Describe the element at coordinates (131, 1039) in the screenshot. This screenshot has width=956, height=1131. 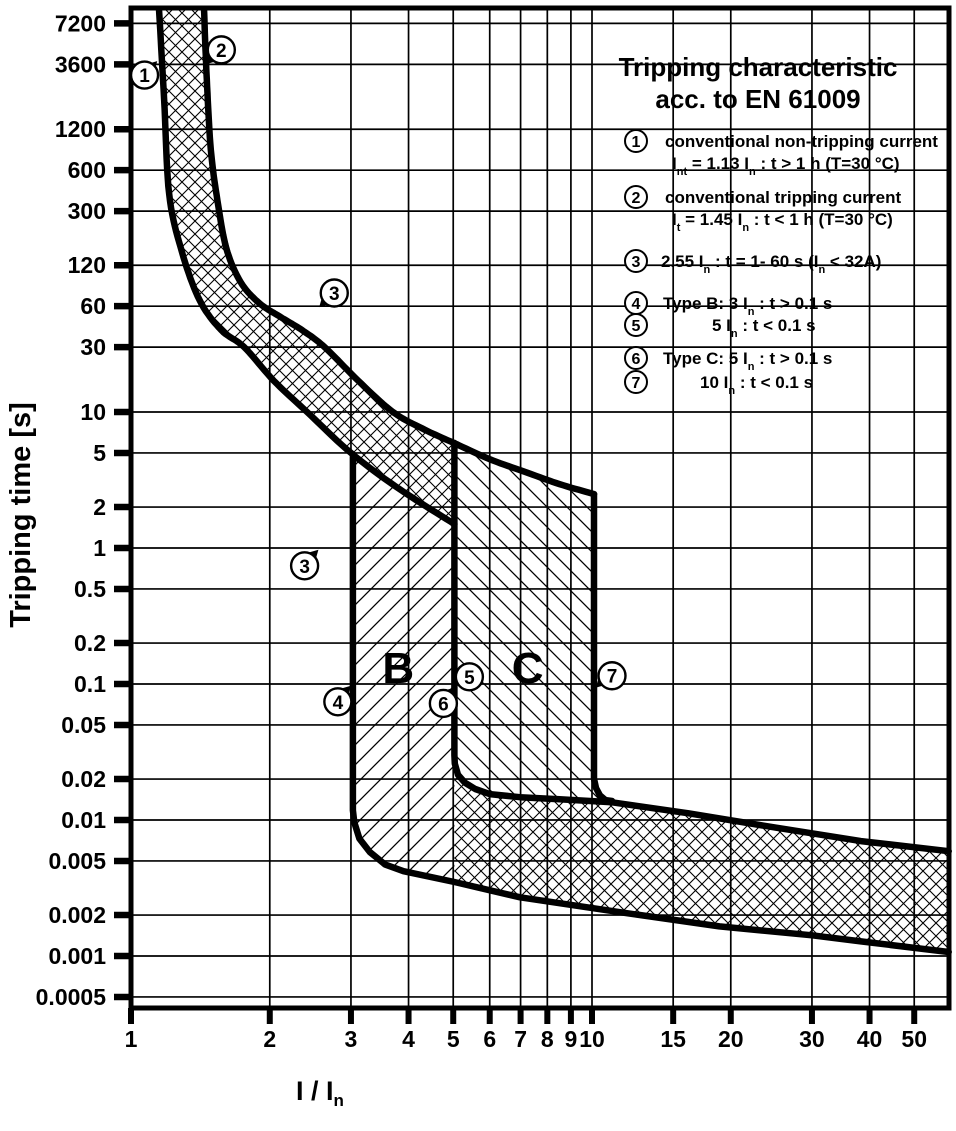
I see `x-tick-label-1: 1` at that location.